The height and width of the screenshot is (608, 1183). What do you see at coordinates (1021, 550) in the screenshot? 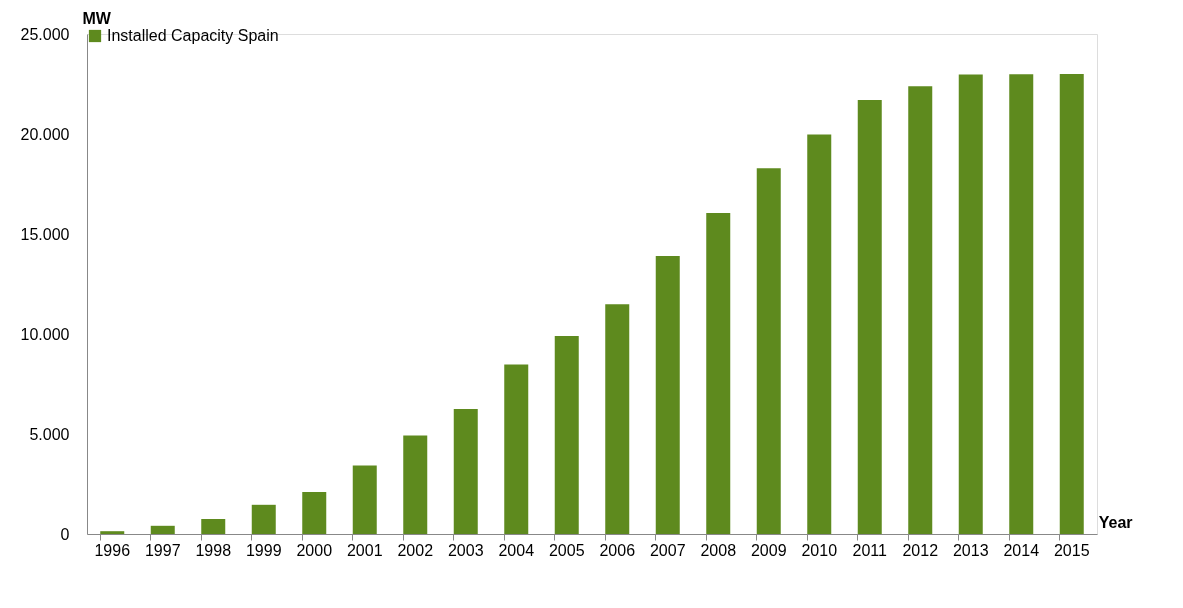
I see `x-tick-label: 2014` at bounding box center [1021, 550].